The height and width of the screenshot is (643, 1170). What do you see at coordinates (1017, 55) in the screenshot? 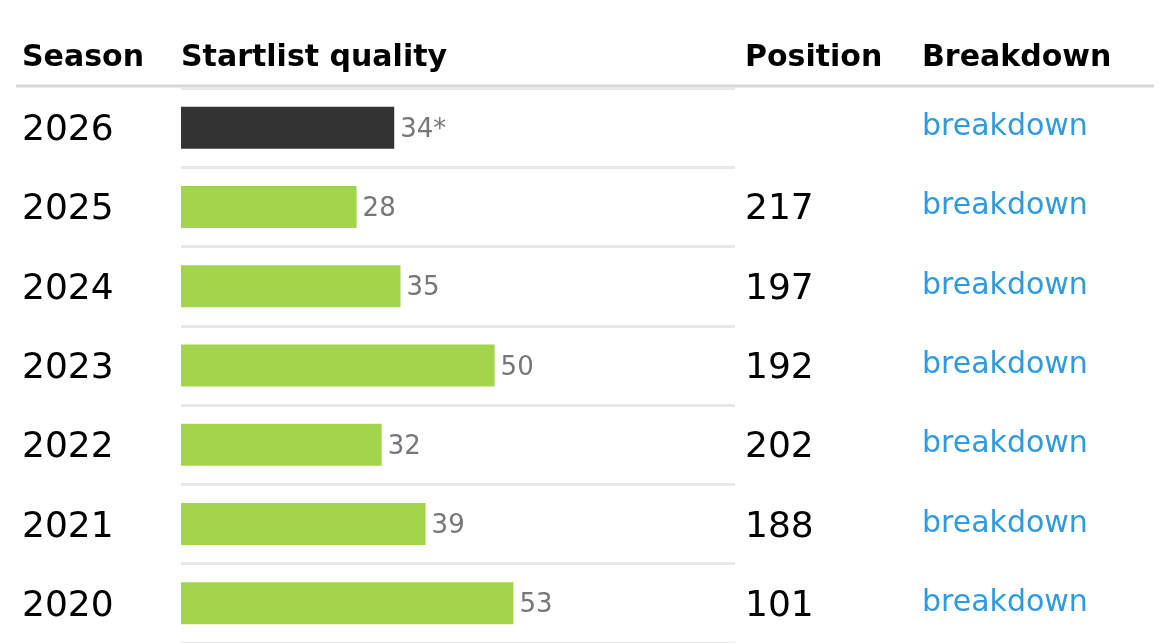
I see `text: Breakdown` at bounding box center [1017, 55].